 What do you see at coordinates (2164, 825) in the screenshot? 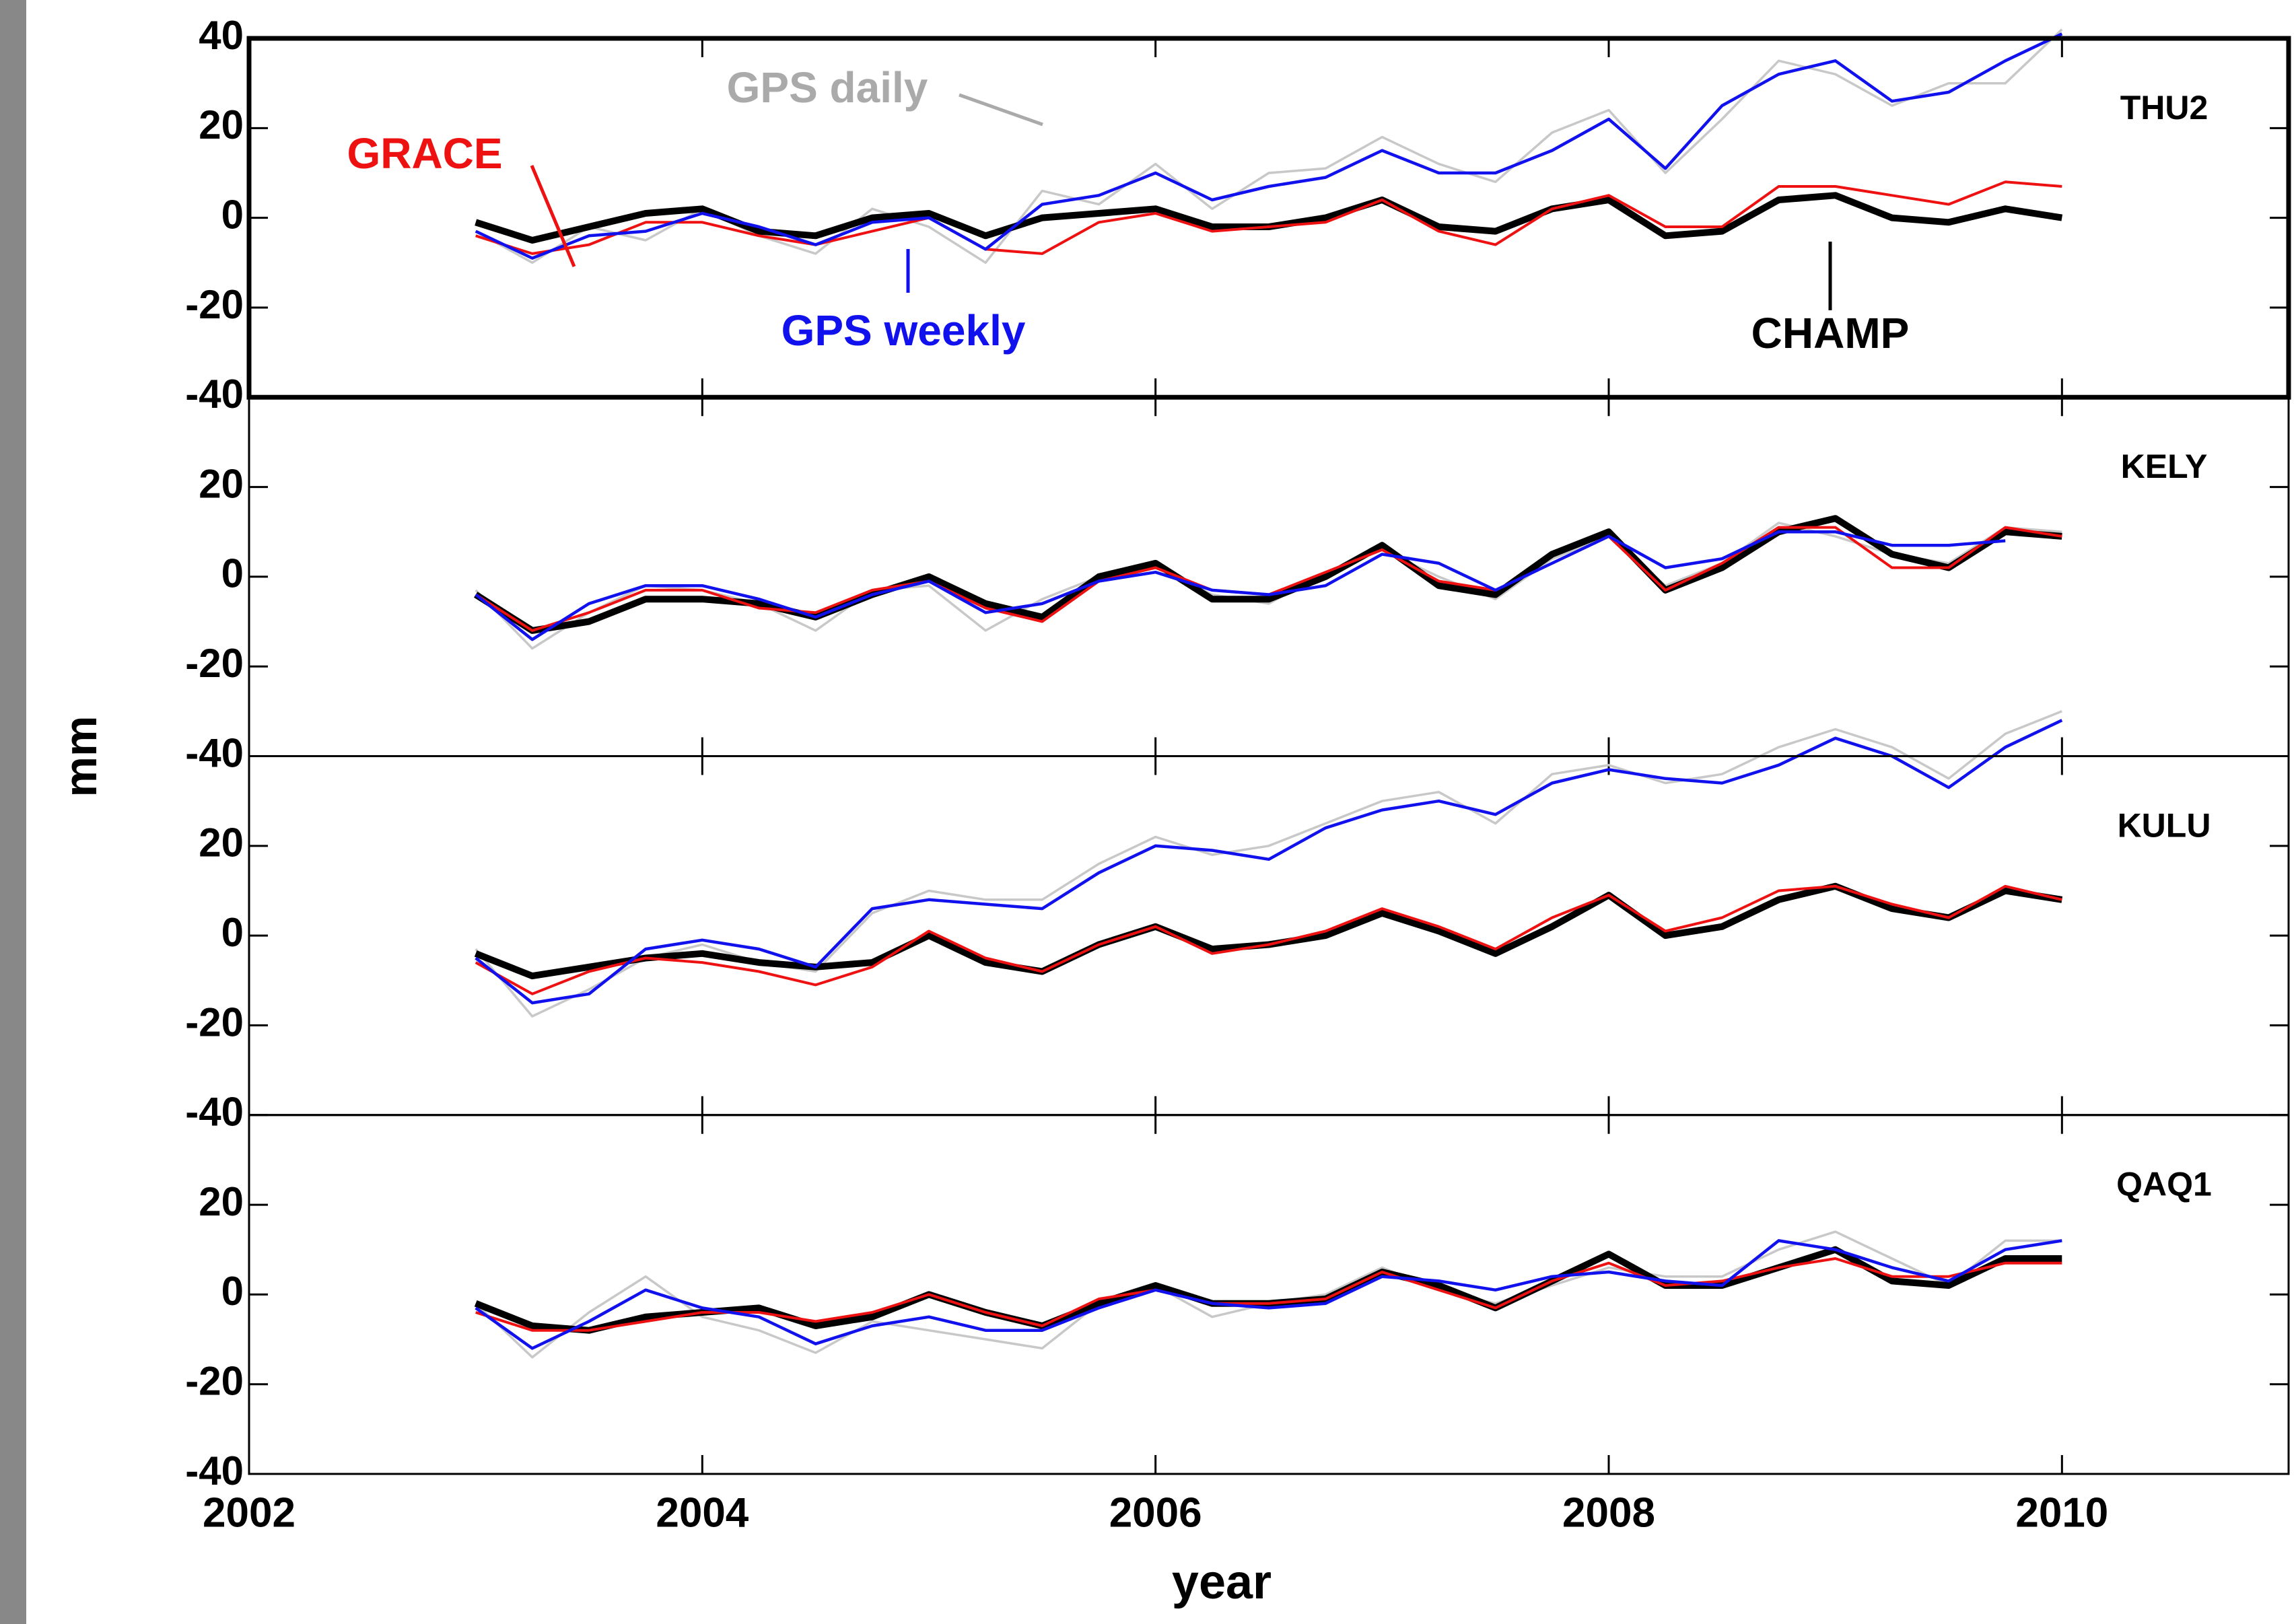
I see `station-label: KULU` at bounding box center [2164, 825].